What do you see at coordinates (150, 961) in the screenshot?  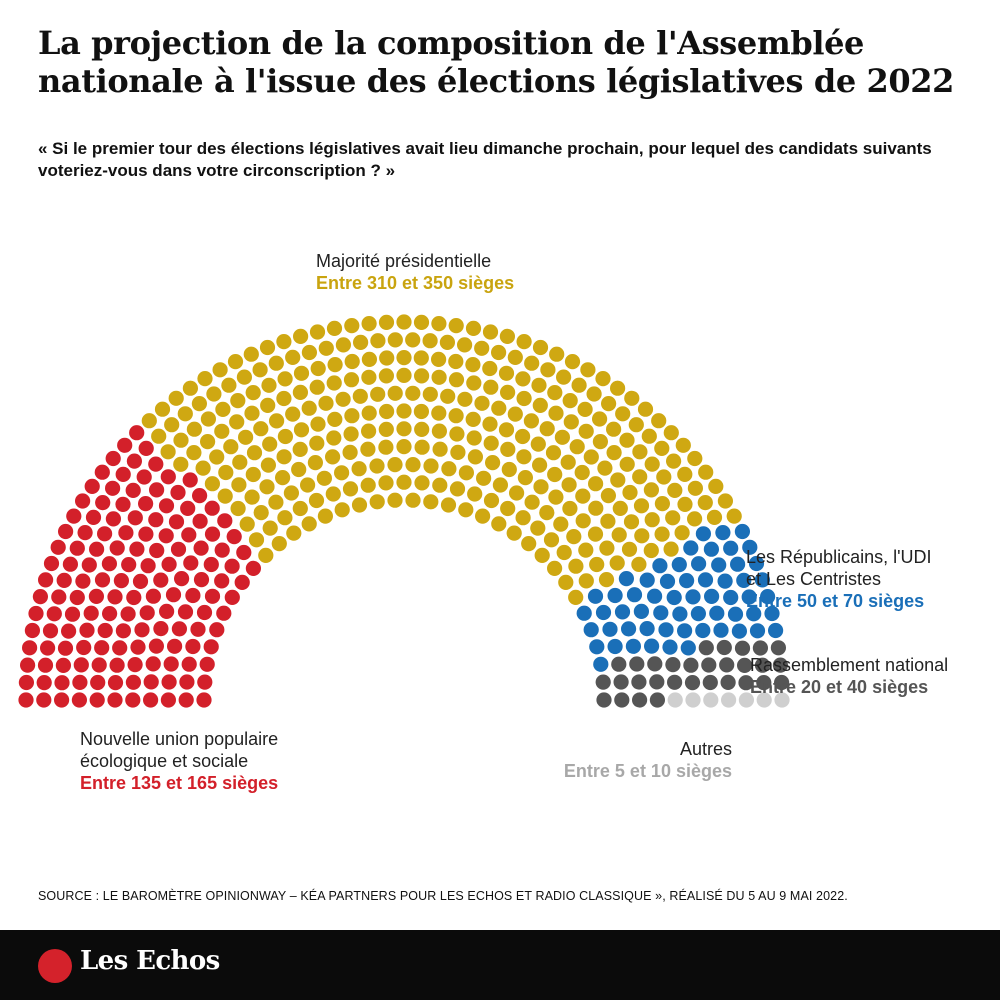 I see `logo-text: Les Echos` at bounding box center [150, 961].